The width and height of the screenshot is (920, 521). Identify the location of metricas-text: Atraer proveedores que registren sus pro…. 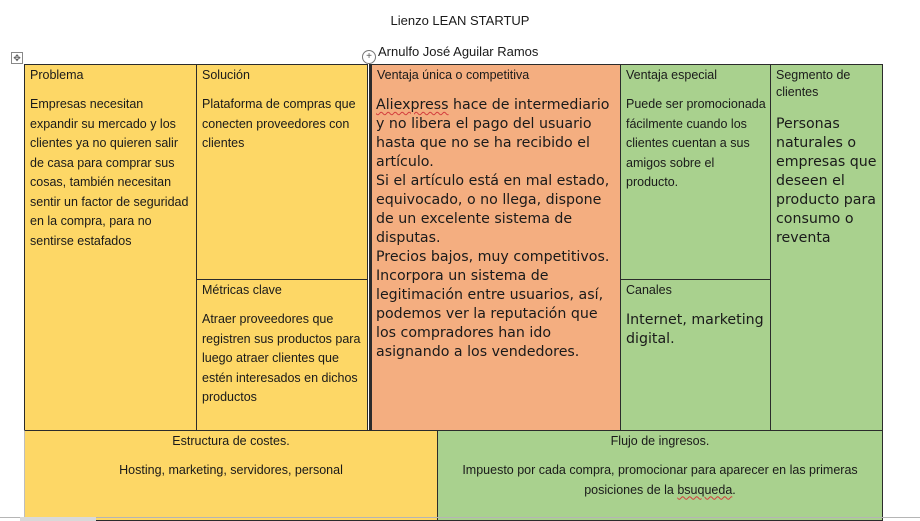
(281, 358).